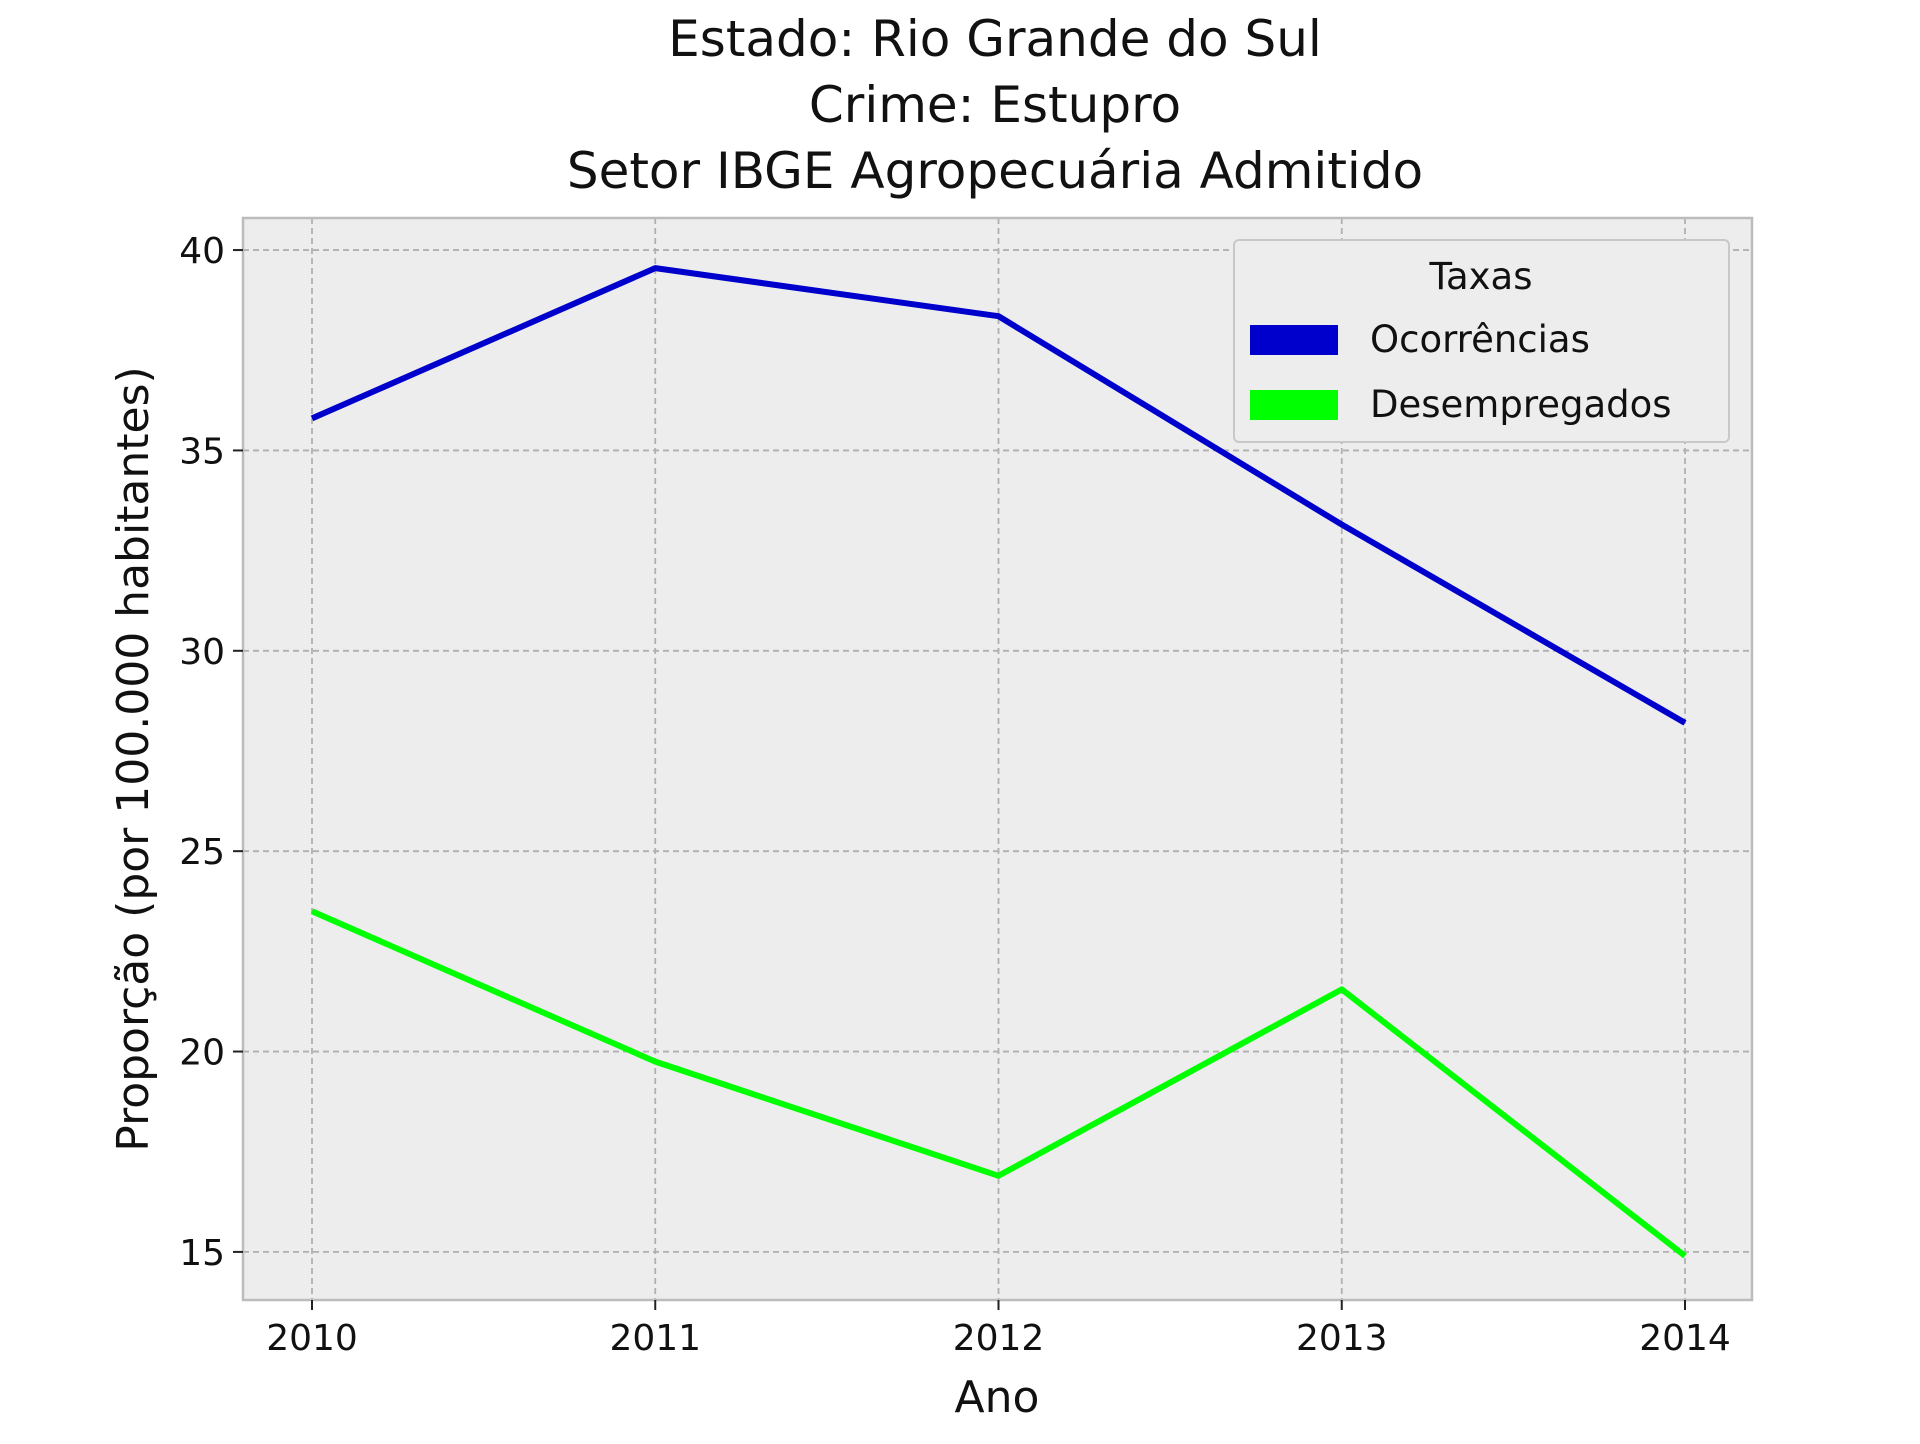  What do you see at coordinates (202, 1253) in the screenshot?
I see `y-tick-label: 15` at bounding box center [202, 1253].